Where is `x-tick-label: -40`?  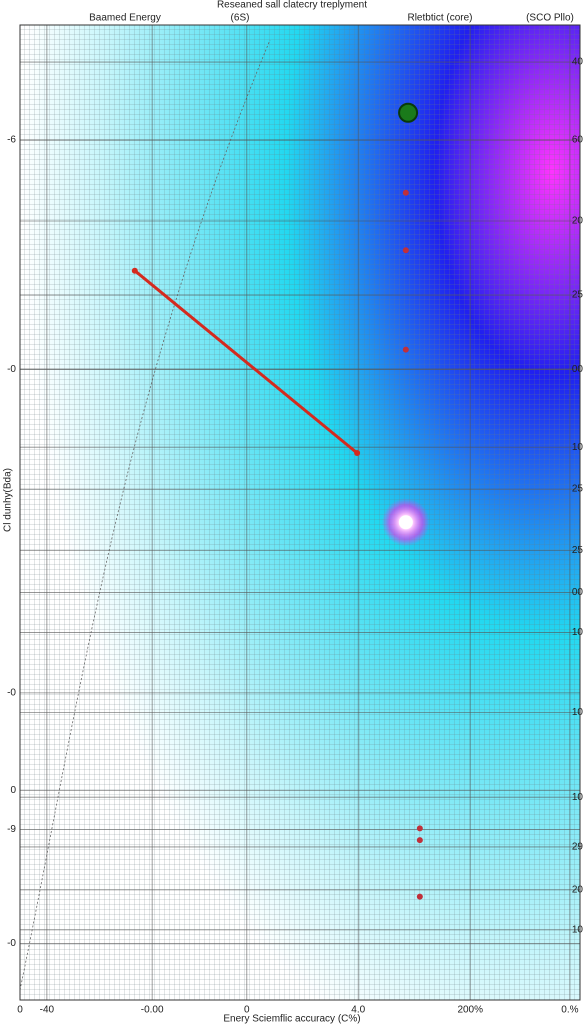 x-tick-label: -40 is located at coordinates (47, 1010).